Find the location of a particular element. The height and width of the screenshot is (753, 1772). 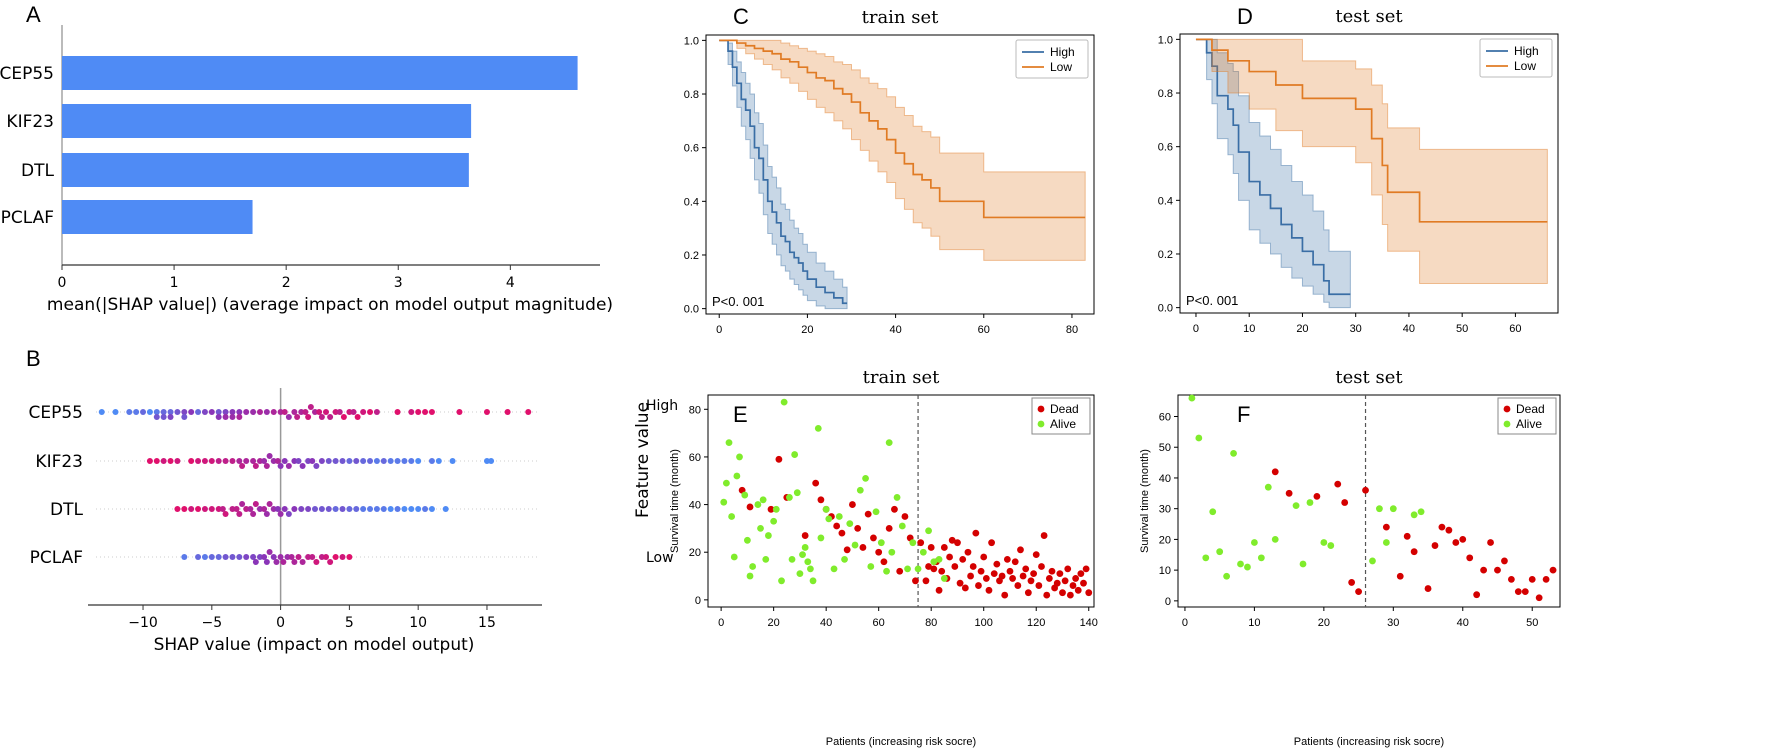

colorbar-low-label: Low is located at coordinates (660, 558).